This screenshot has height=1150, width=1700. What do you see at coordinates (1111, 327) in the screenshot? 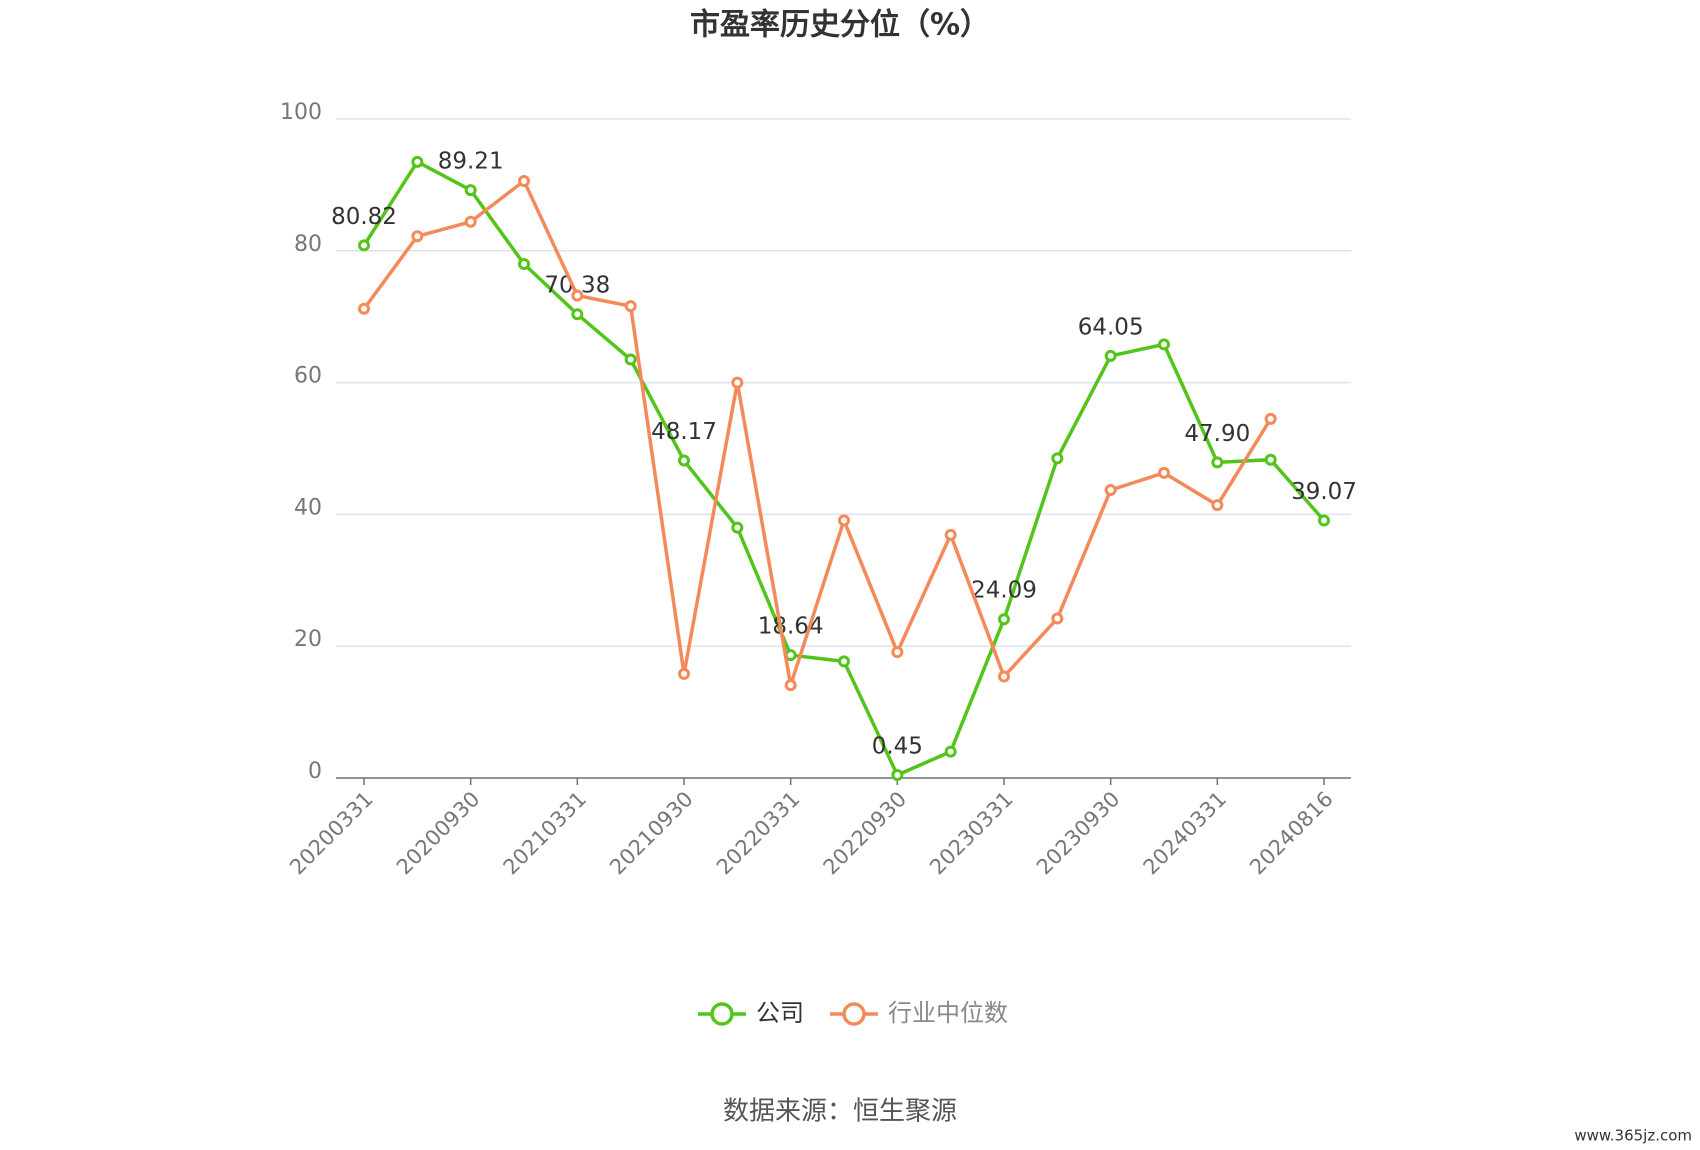
I see `data-label: 64.05` at bounding box center [1111, 327].